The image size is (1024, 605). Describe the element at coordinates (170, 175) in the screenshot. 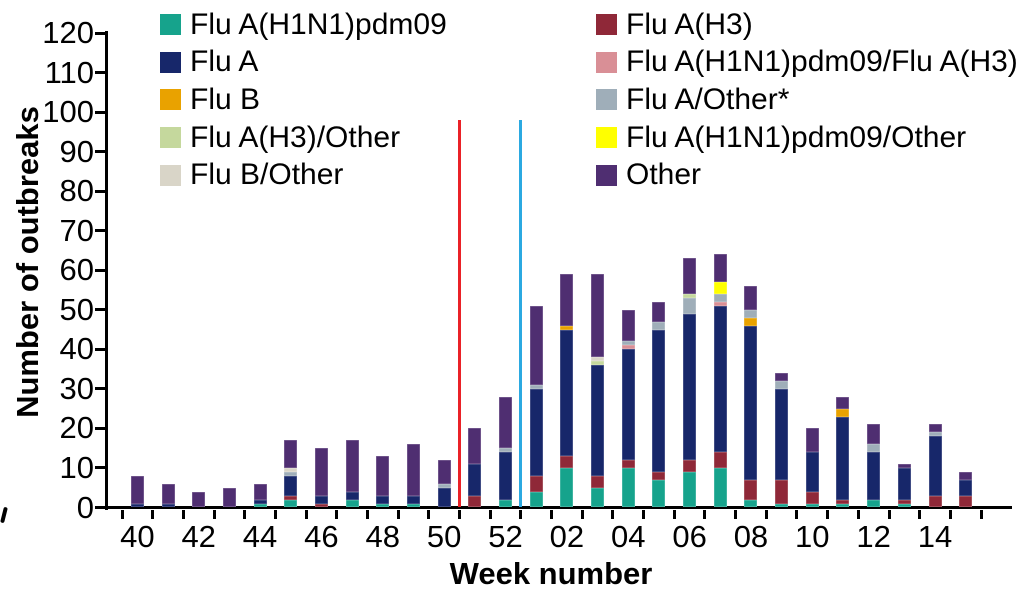

I see `legend-swatch-flu-b-other` at that location.